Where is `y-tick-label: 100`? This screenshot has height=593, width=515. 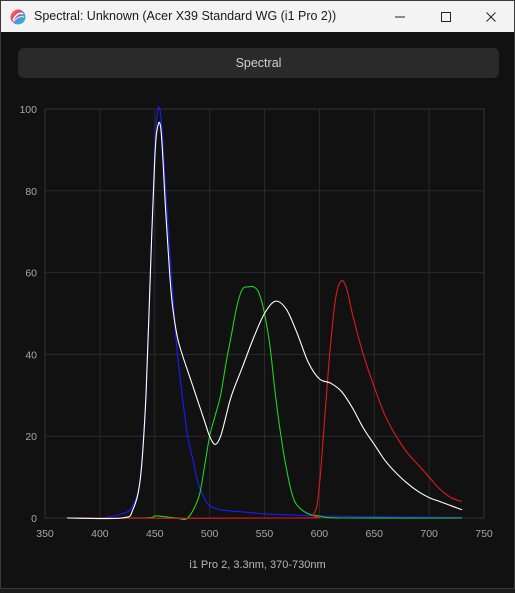
y-tick-label: 100 is located at coordinates (28, 110).